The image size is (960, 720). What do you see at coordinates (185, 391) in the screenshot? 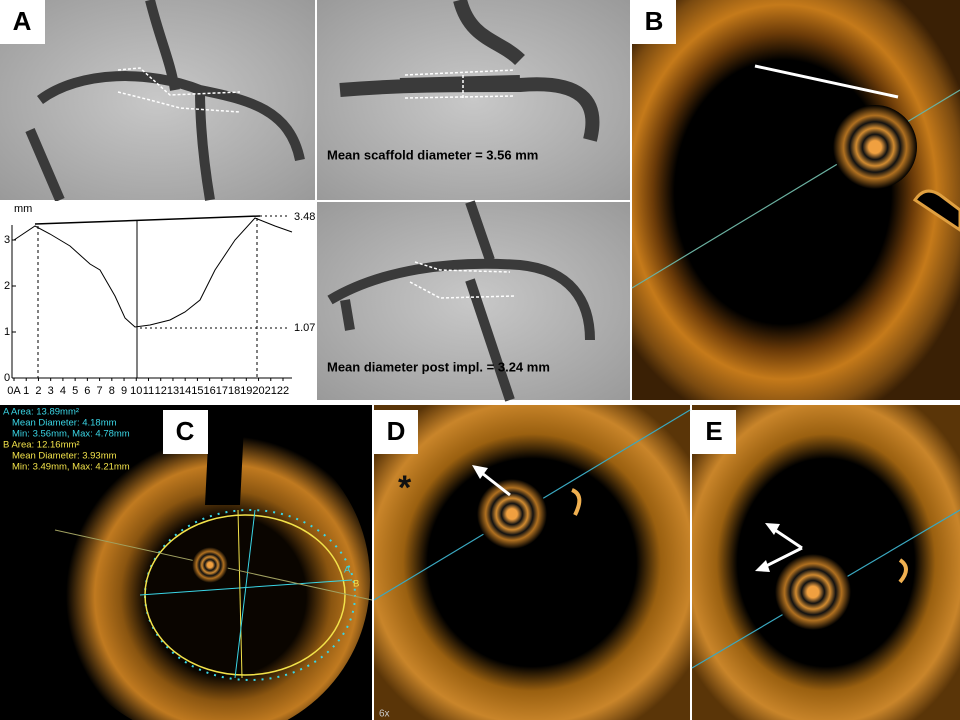
I see `x-tick-label: 14` at bounding box center [185, 391].